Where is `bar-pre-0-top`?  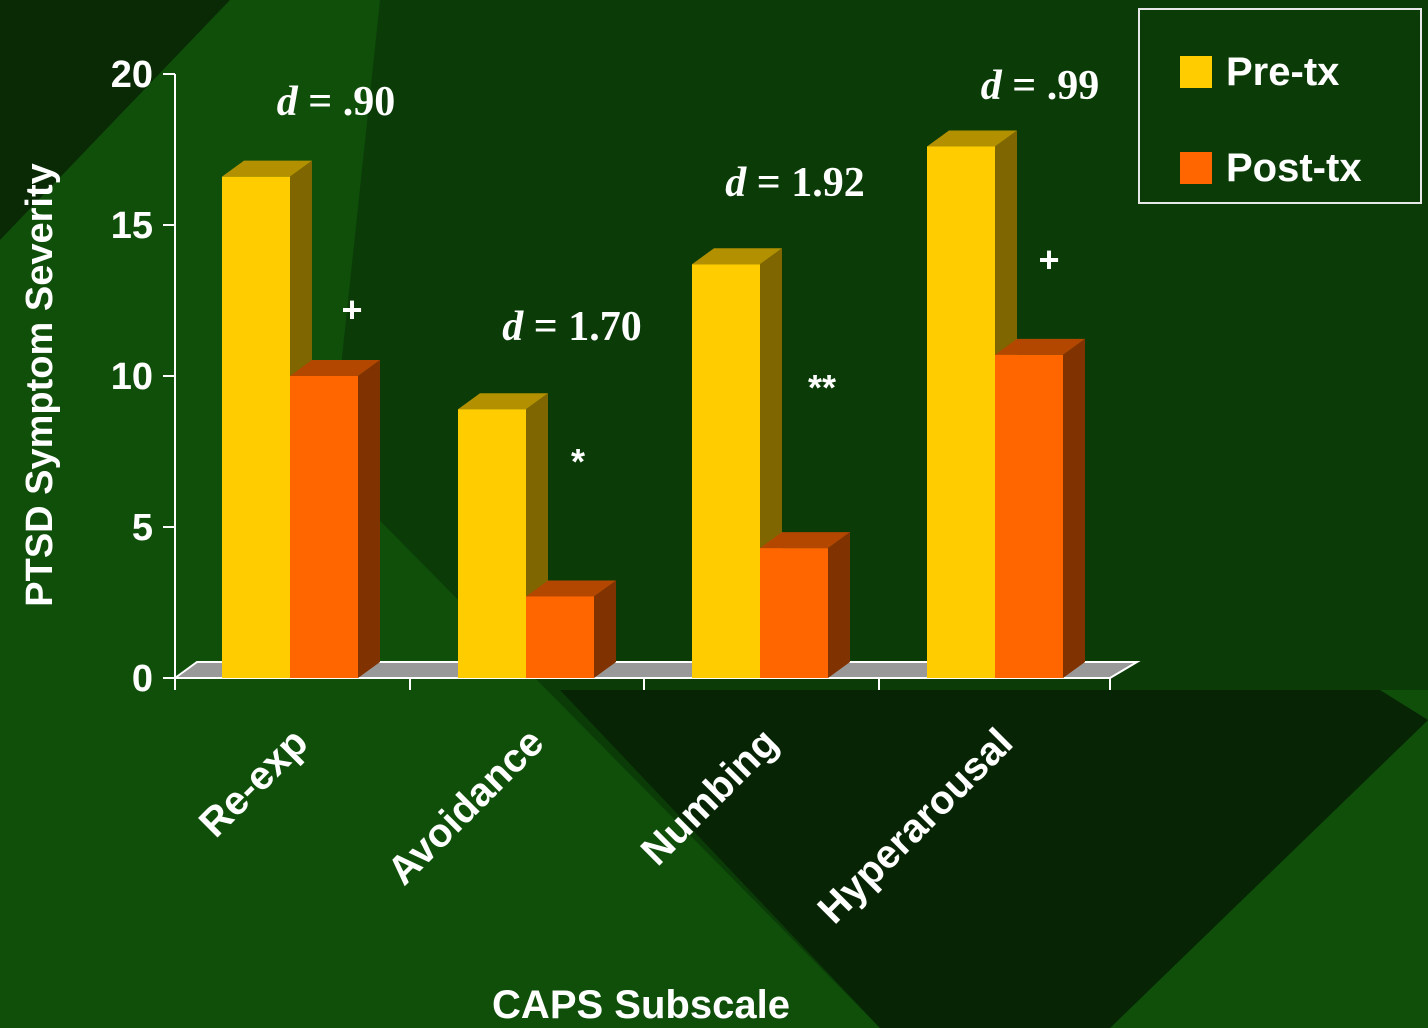
bar-pre-0-top is located at coordinates (267, 168).